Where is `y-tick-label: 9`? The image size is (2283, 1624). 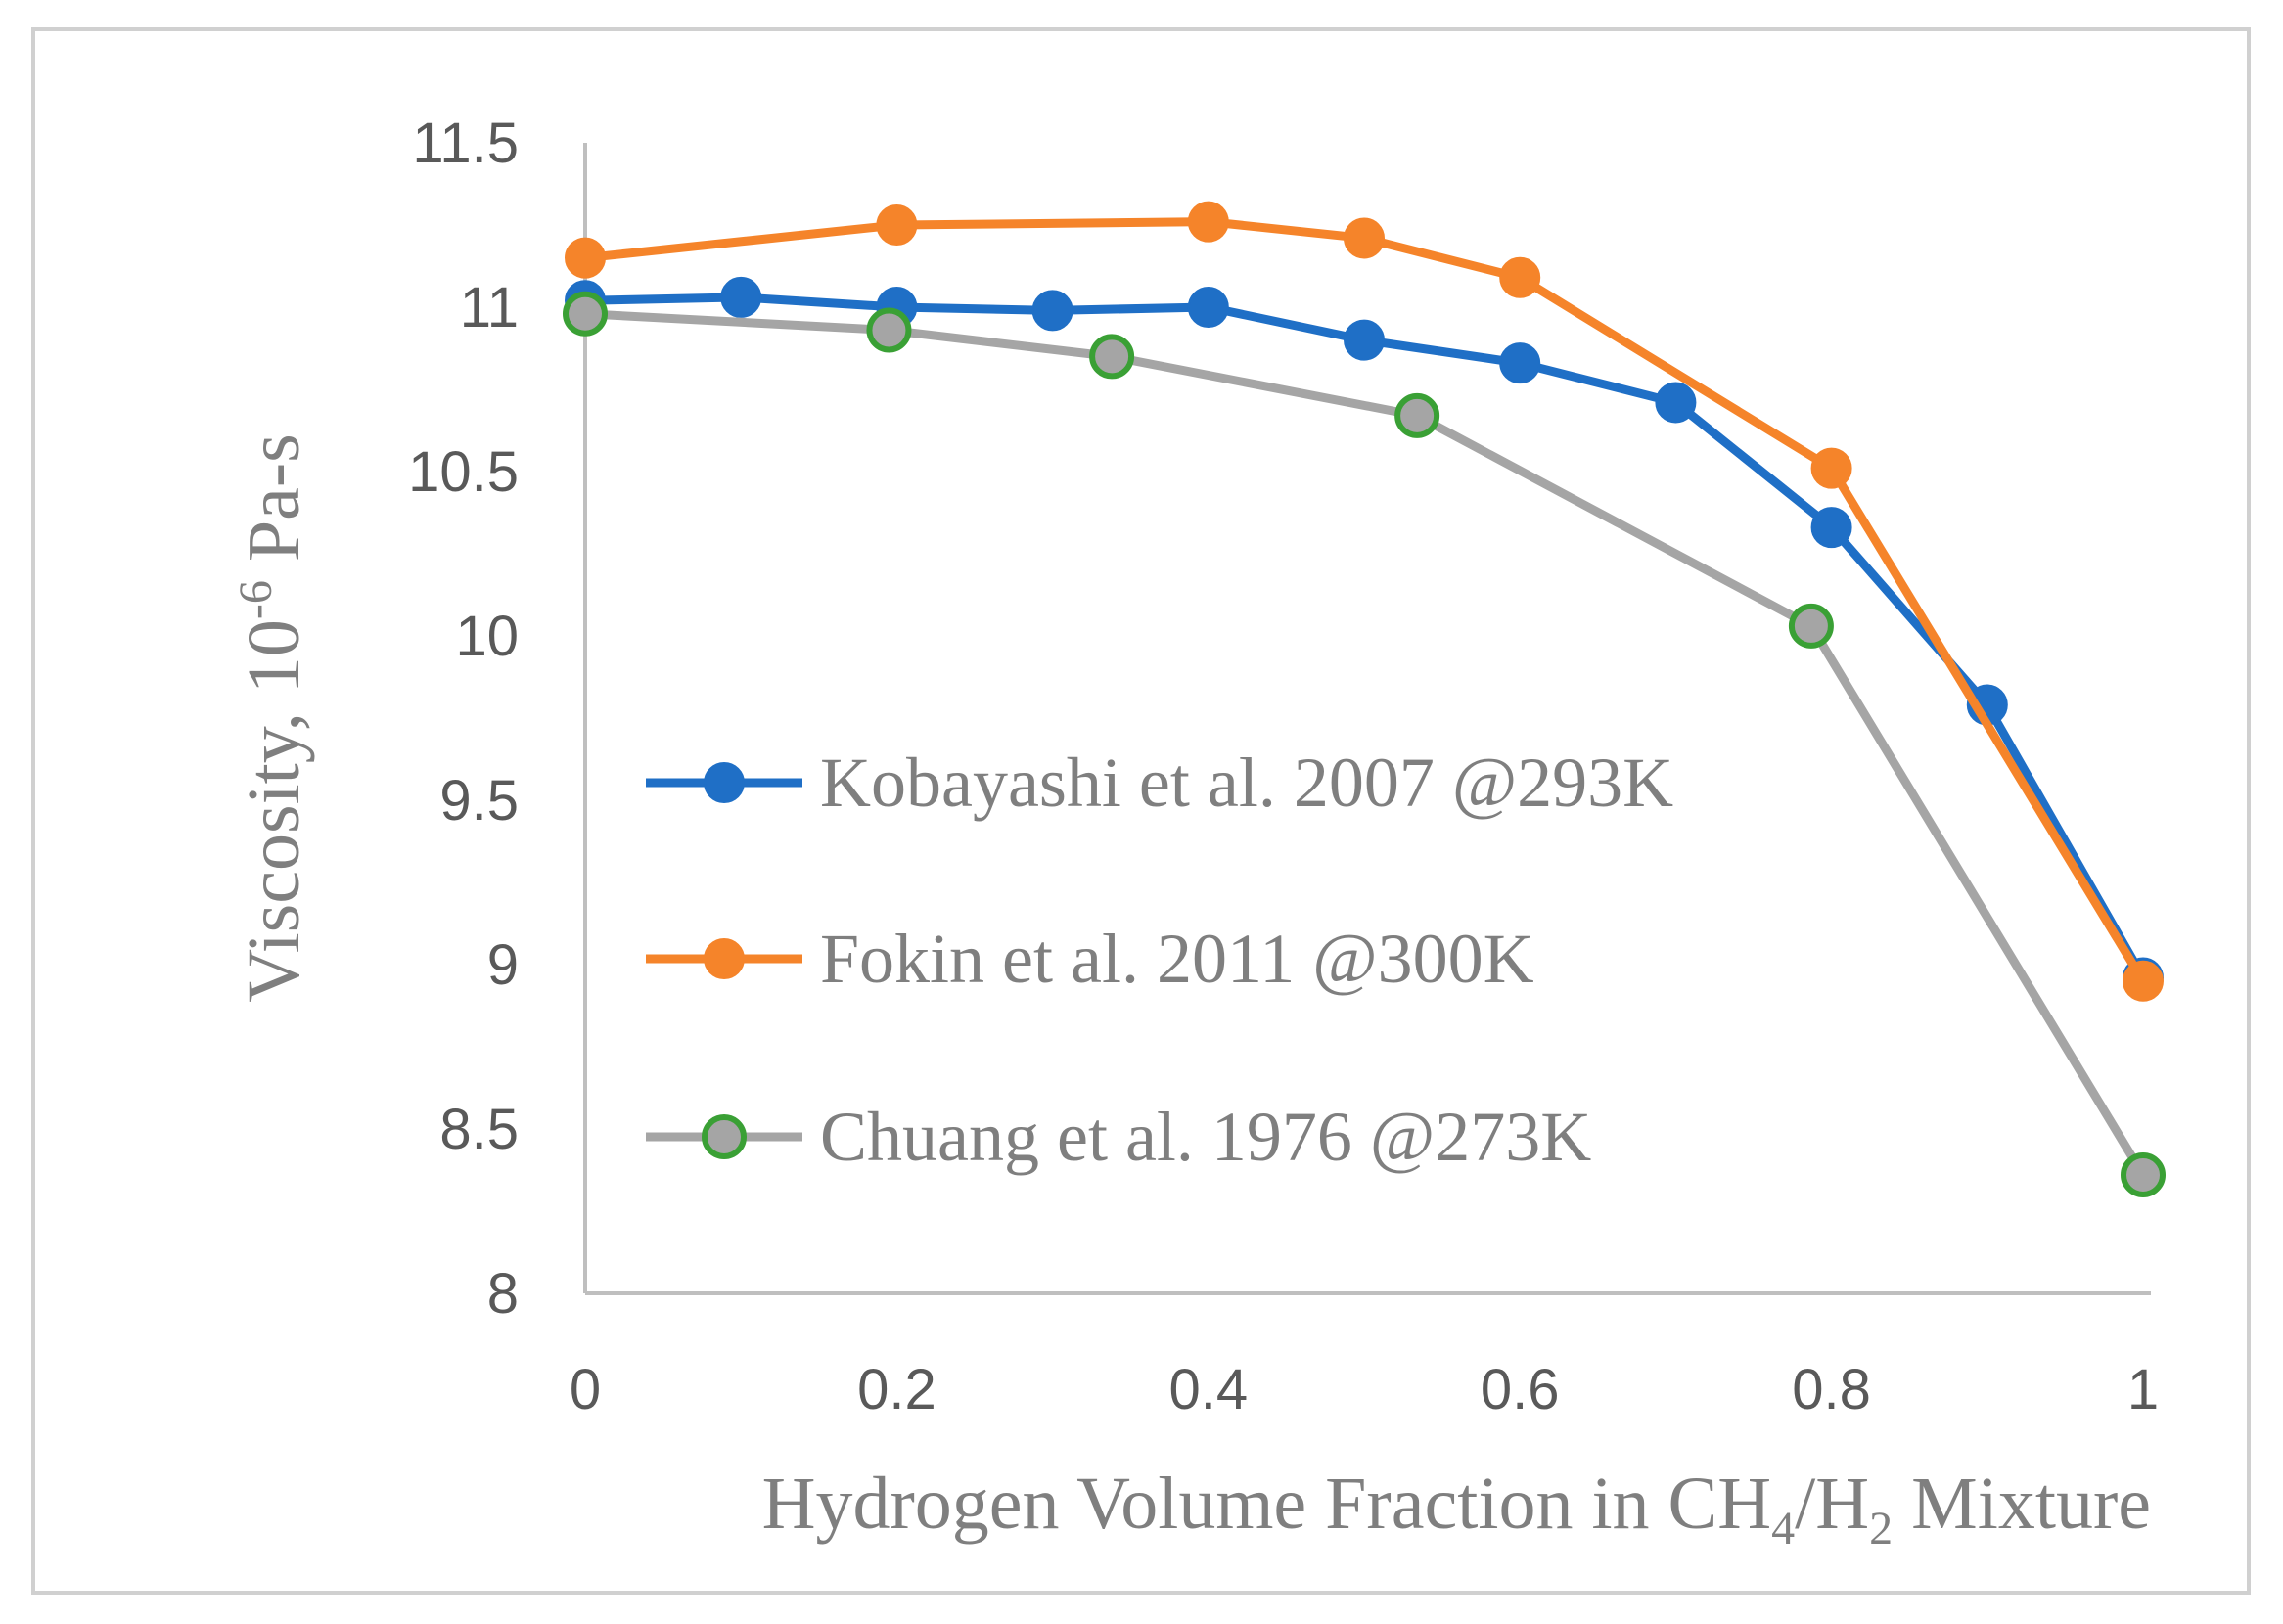
y-tick-label: 9 is located at coordinates (503, 965).